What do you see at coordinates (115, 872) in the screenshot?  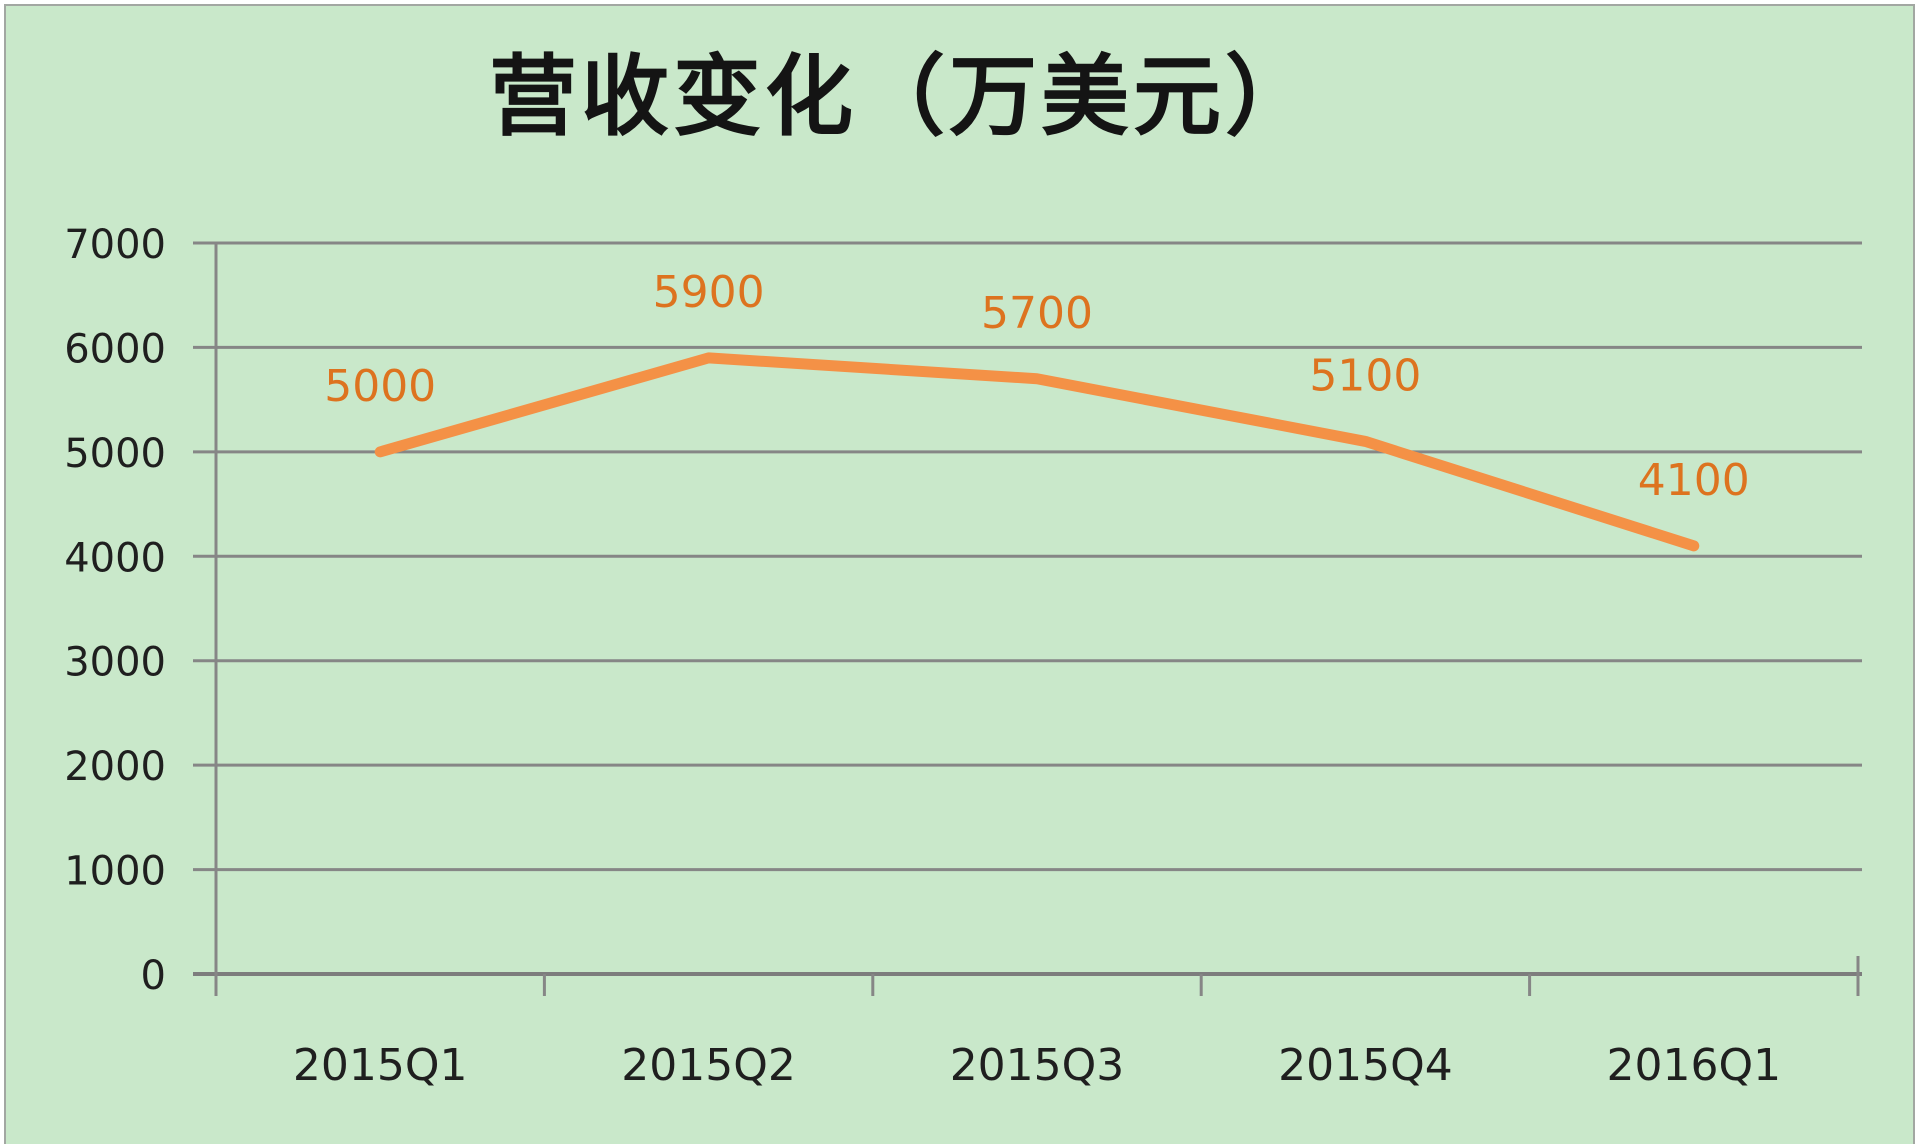 I see `y-tick-label: 1000` at bounding box center [115, 872].